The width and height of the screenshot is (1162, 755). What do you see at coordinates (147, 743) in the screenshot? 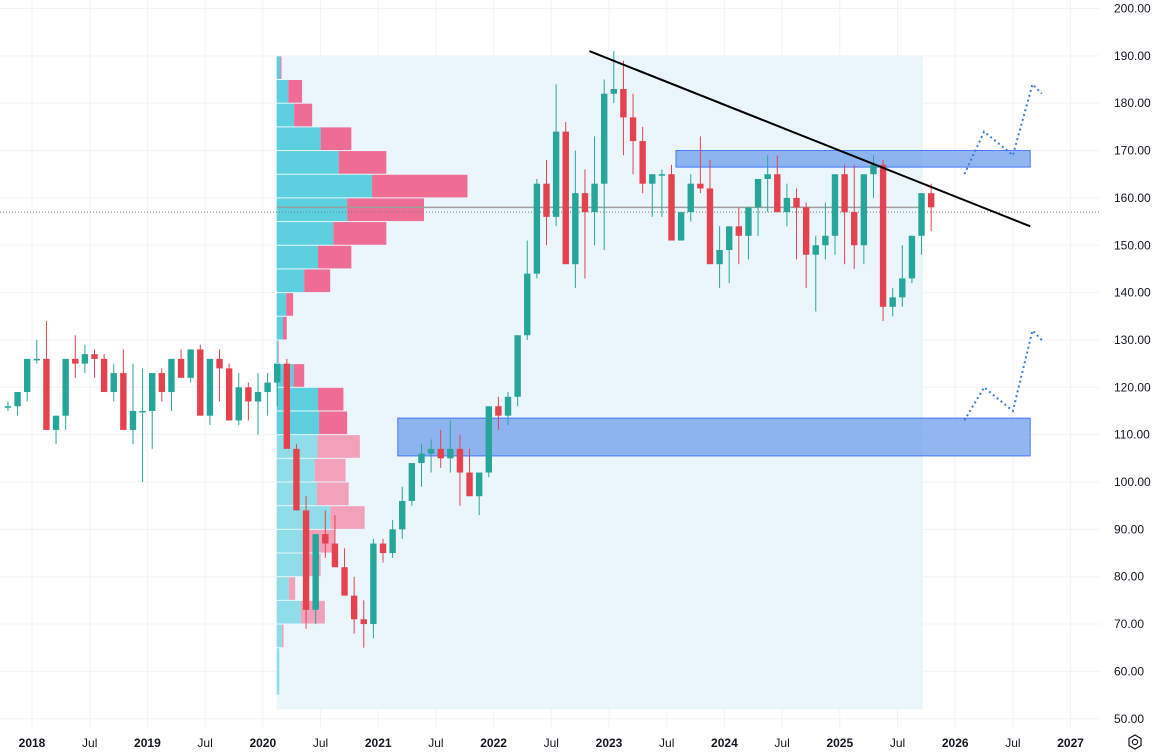
I see `x-tick-label: 2019` at bounding box center [147, 743].